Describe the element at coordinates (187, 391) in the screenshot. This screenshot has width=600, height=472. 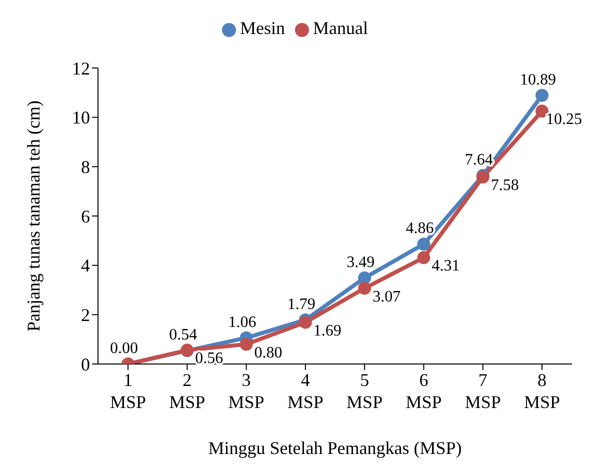
I see `x-tick-label: 2 MSP` at that location.